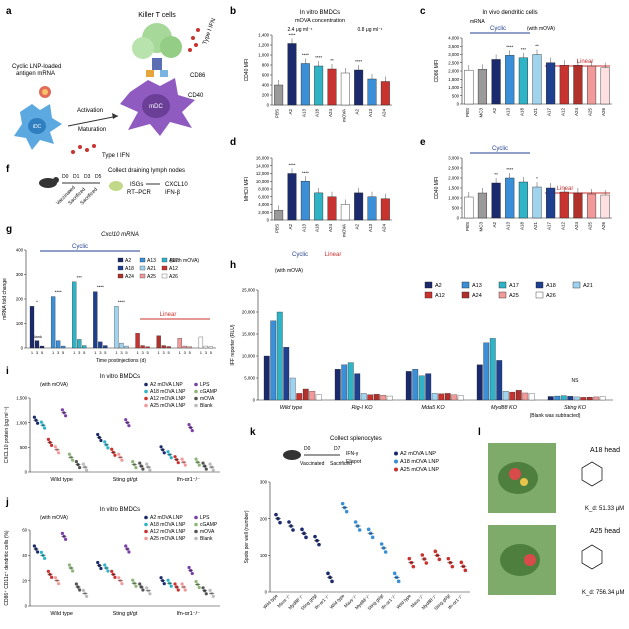 Image resolution: width=629 pixels, height=629 pixels. Describe the element at coordinates (604, 509) in the screenshot. I see `a18-kd: K_d: 51.33 μM` at that location.